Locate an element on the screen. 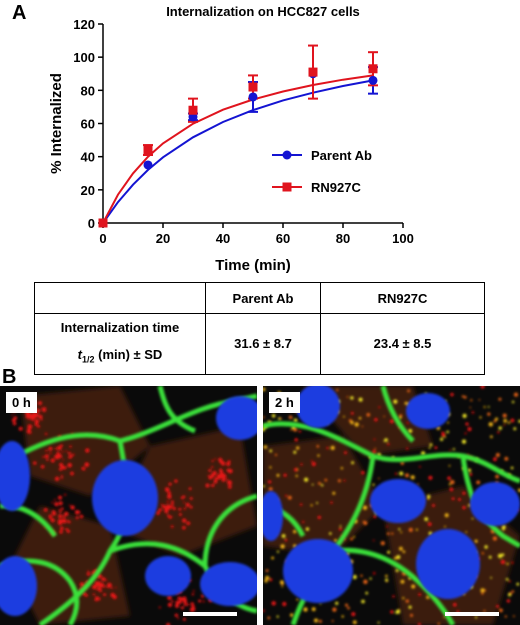  y-axis-label: % Internalized is located at coordinates (56, 123).